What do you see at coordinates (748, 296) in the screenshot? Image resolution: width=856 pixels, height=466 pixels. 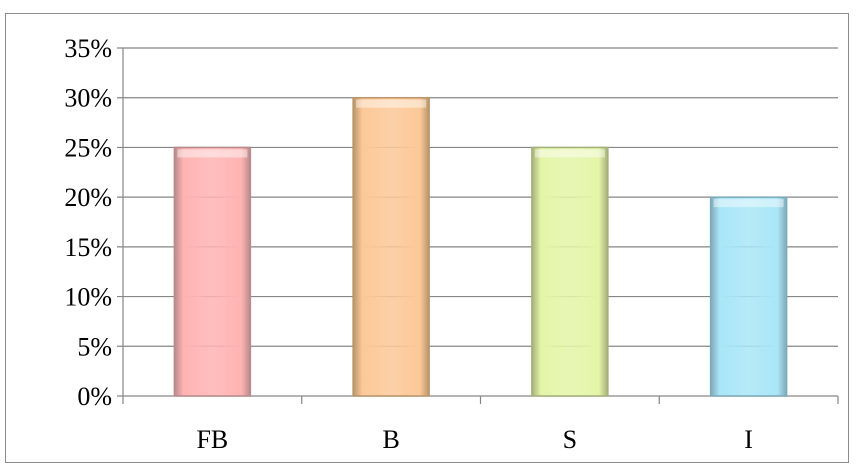 I see `bar-i` at bounding box center [748, 296].